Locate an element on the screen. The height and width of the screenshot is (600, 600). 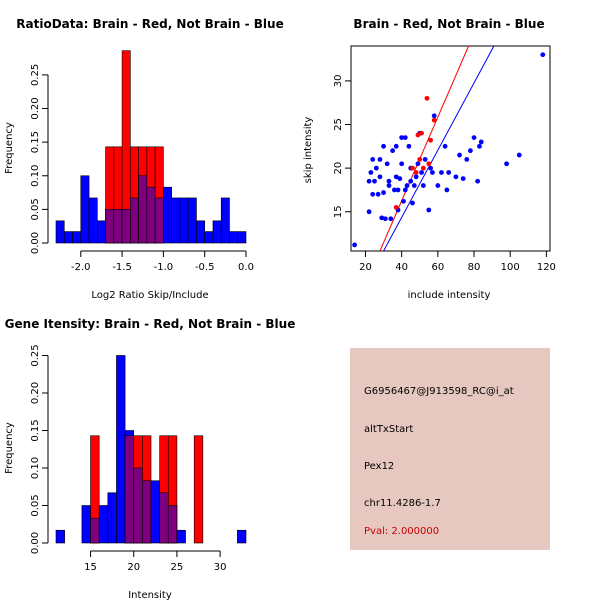
ratio-hist-y-tick-label: 0.05 is located at coordinates (35, 209).